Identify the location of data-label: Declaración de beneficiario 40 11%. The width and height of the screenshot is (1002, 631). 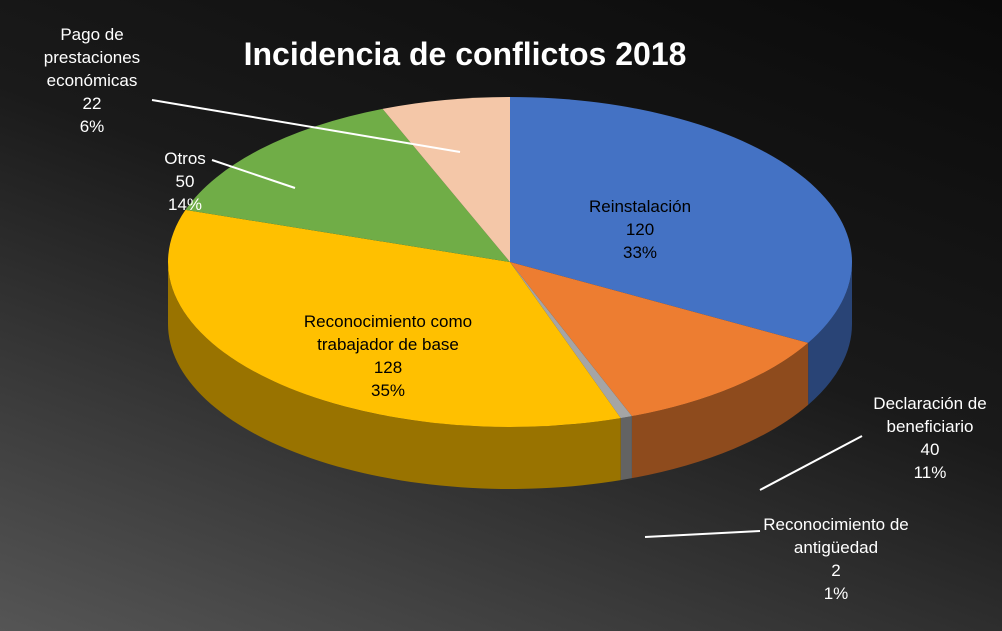
(926, 438).